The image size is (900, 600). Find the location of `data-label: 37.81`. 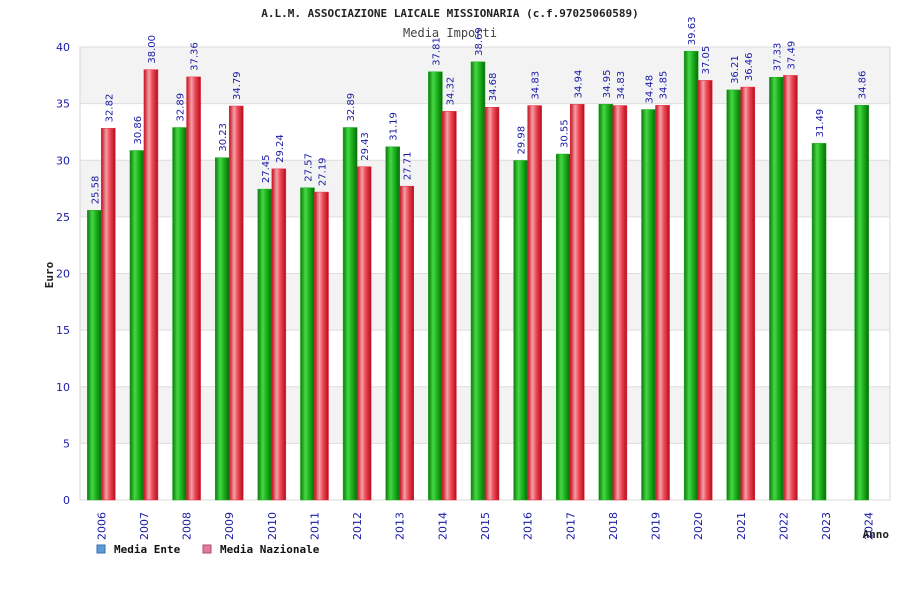

data-label: 37.81 is located at coordinates (436, 51).